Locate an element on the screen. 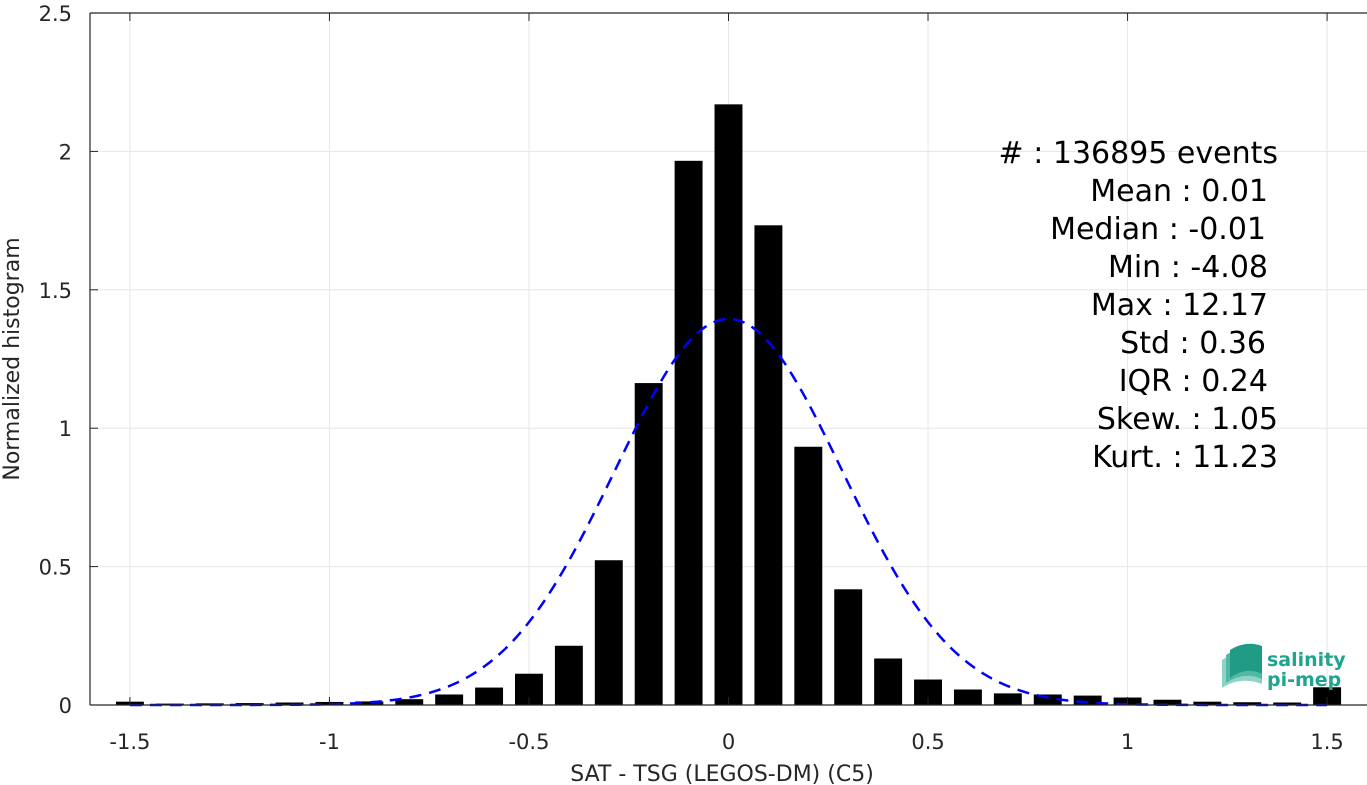 Image resolution: width=1367 pixels, height=785 pixels. y-tick-label-1: 0.5 is located at coordinates (55, 568).